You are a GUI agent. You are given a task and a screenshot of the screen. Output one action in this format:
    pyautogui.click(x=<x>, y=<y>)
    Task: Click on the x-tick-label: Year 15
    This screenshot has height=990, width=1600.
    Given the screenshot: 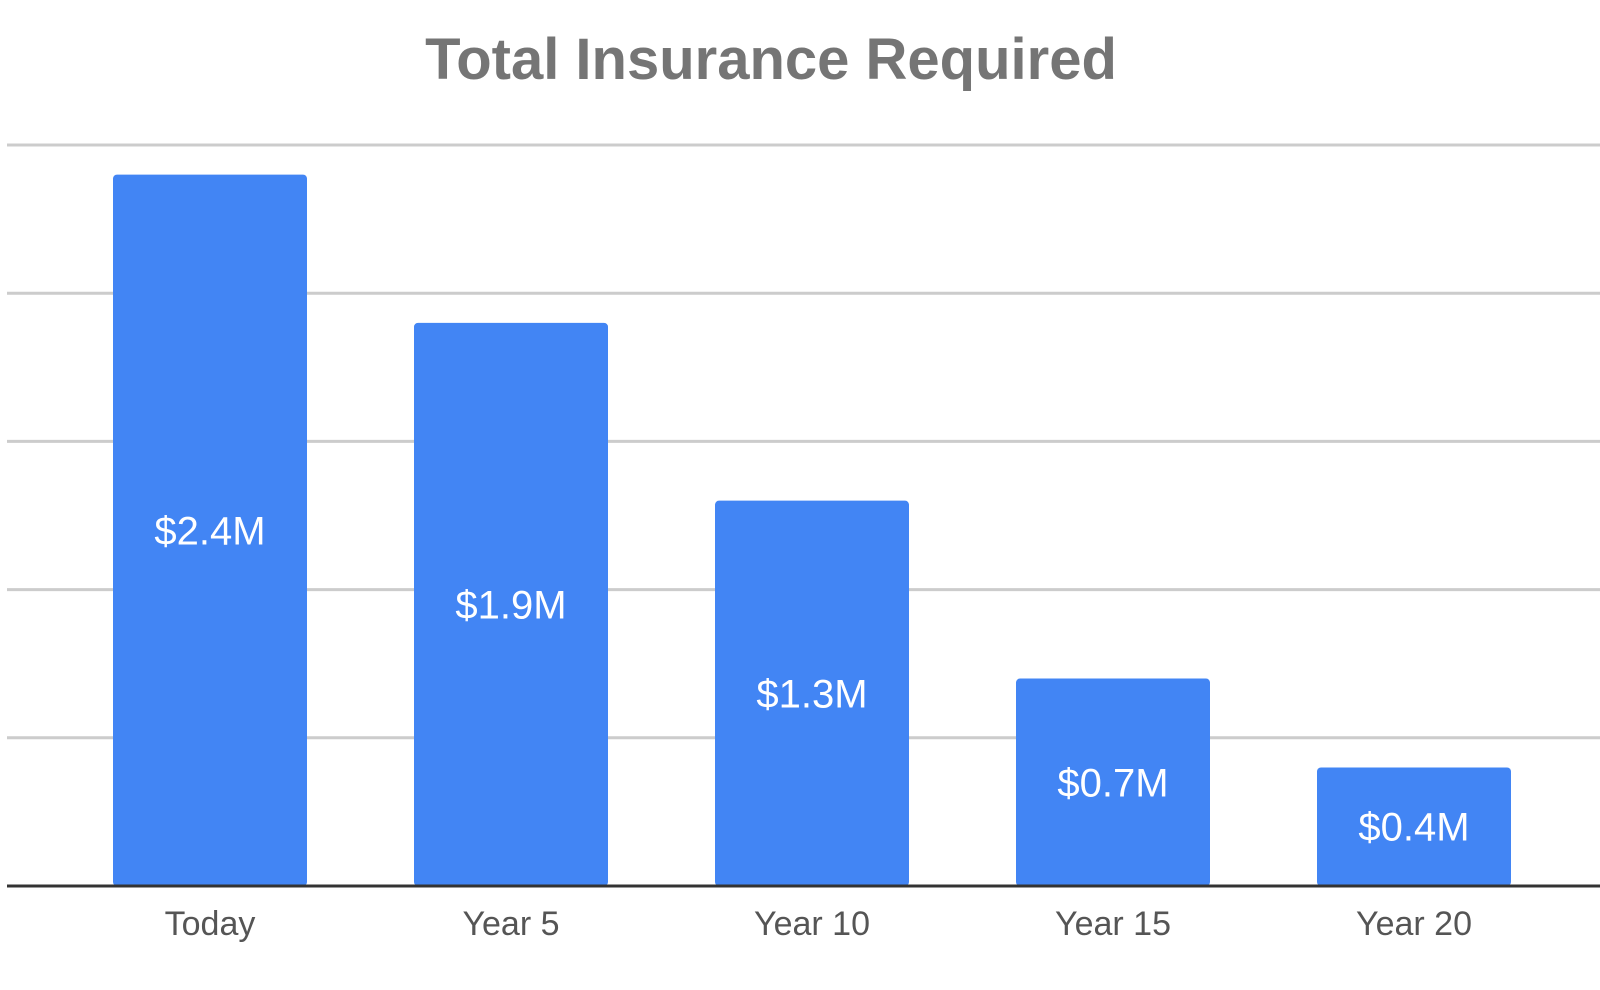 What is the action you would take?
    pyautogui.click(x=1113, y=924)
    